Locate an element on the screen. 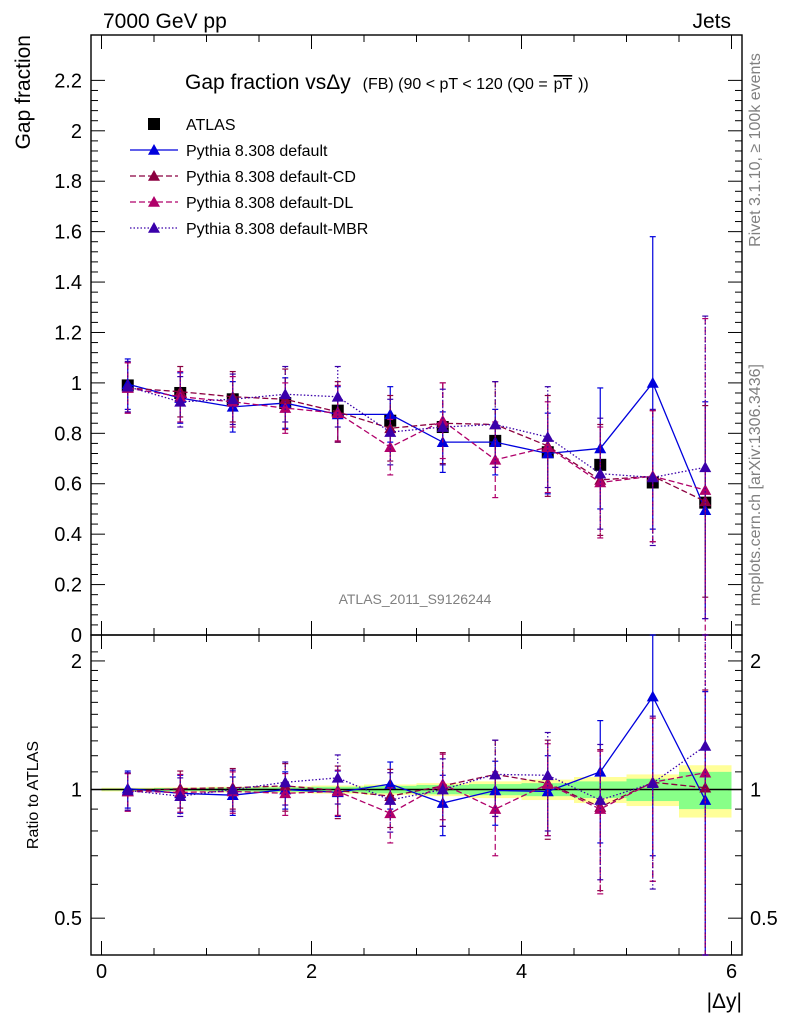  ratio-ytick-label: 1 is located at coordinates (76, 791).